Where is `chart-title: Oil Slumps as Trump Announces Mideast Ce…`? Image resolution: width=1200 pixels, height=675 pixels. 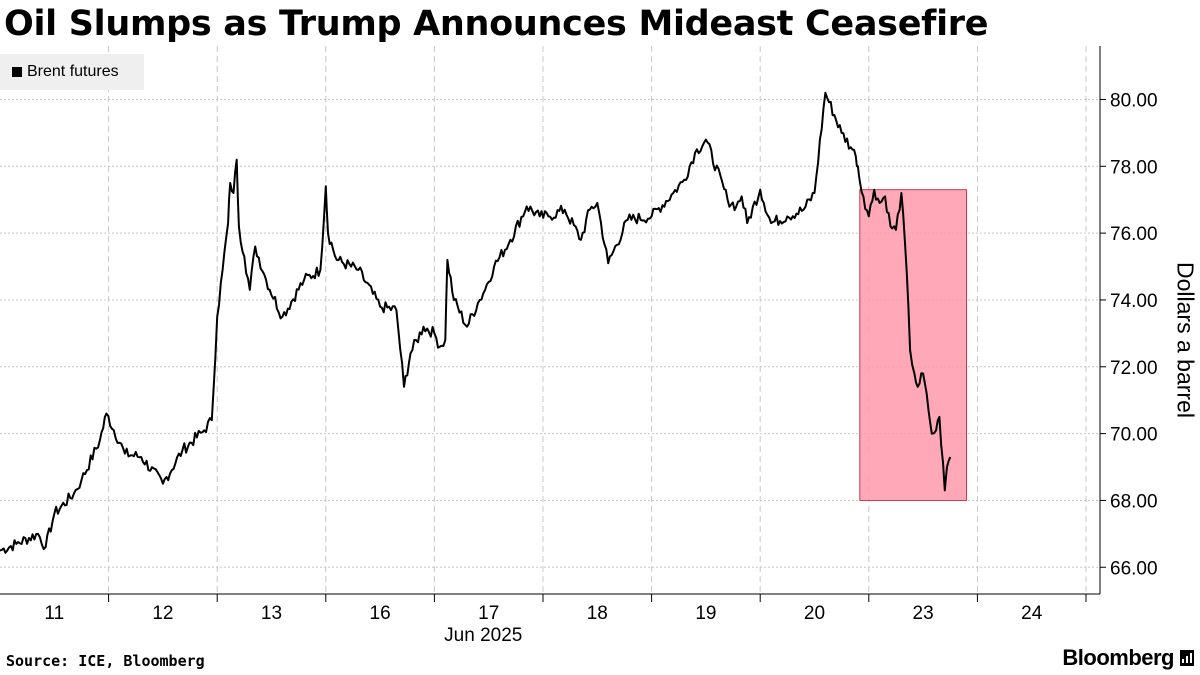 chart-title: Oil Slumps as Trump Announces Mideast Ce… is located at coordinates (496, 24).